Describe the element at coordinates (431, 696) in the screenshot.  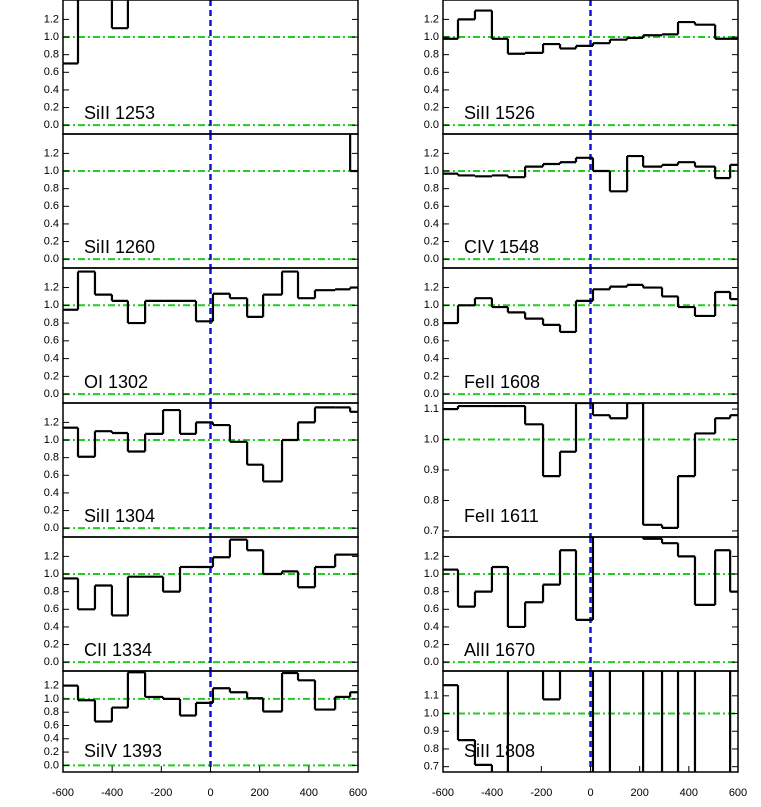
I see `y-tick-label: 1.1` at that location.